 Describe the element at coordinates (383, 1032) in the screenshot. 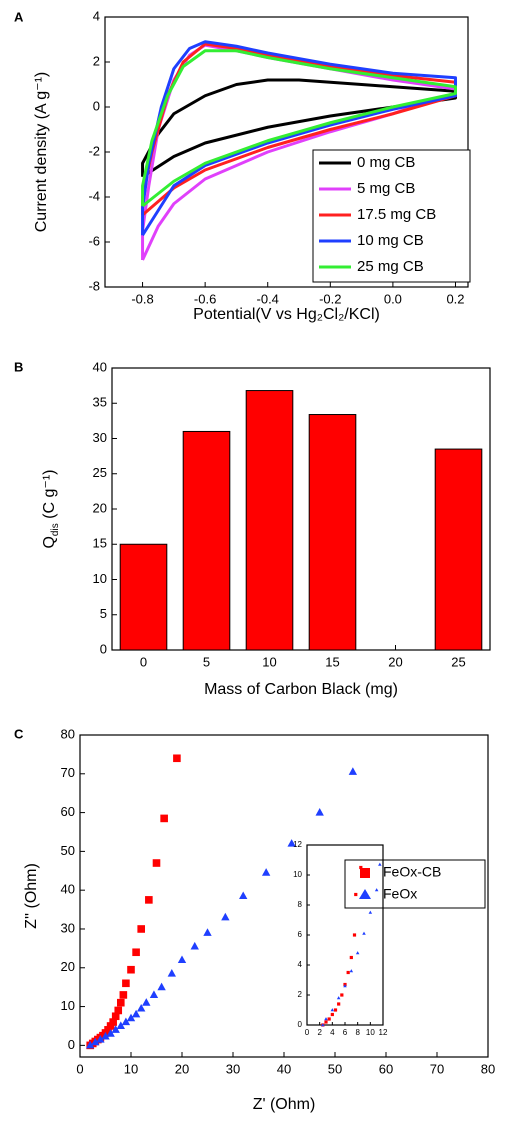

I see `x-tick-label: 12` at that location.